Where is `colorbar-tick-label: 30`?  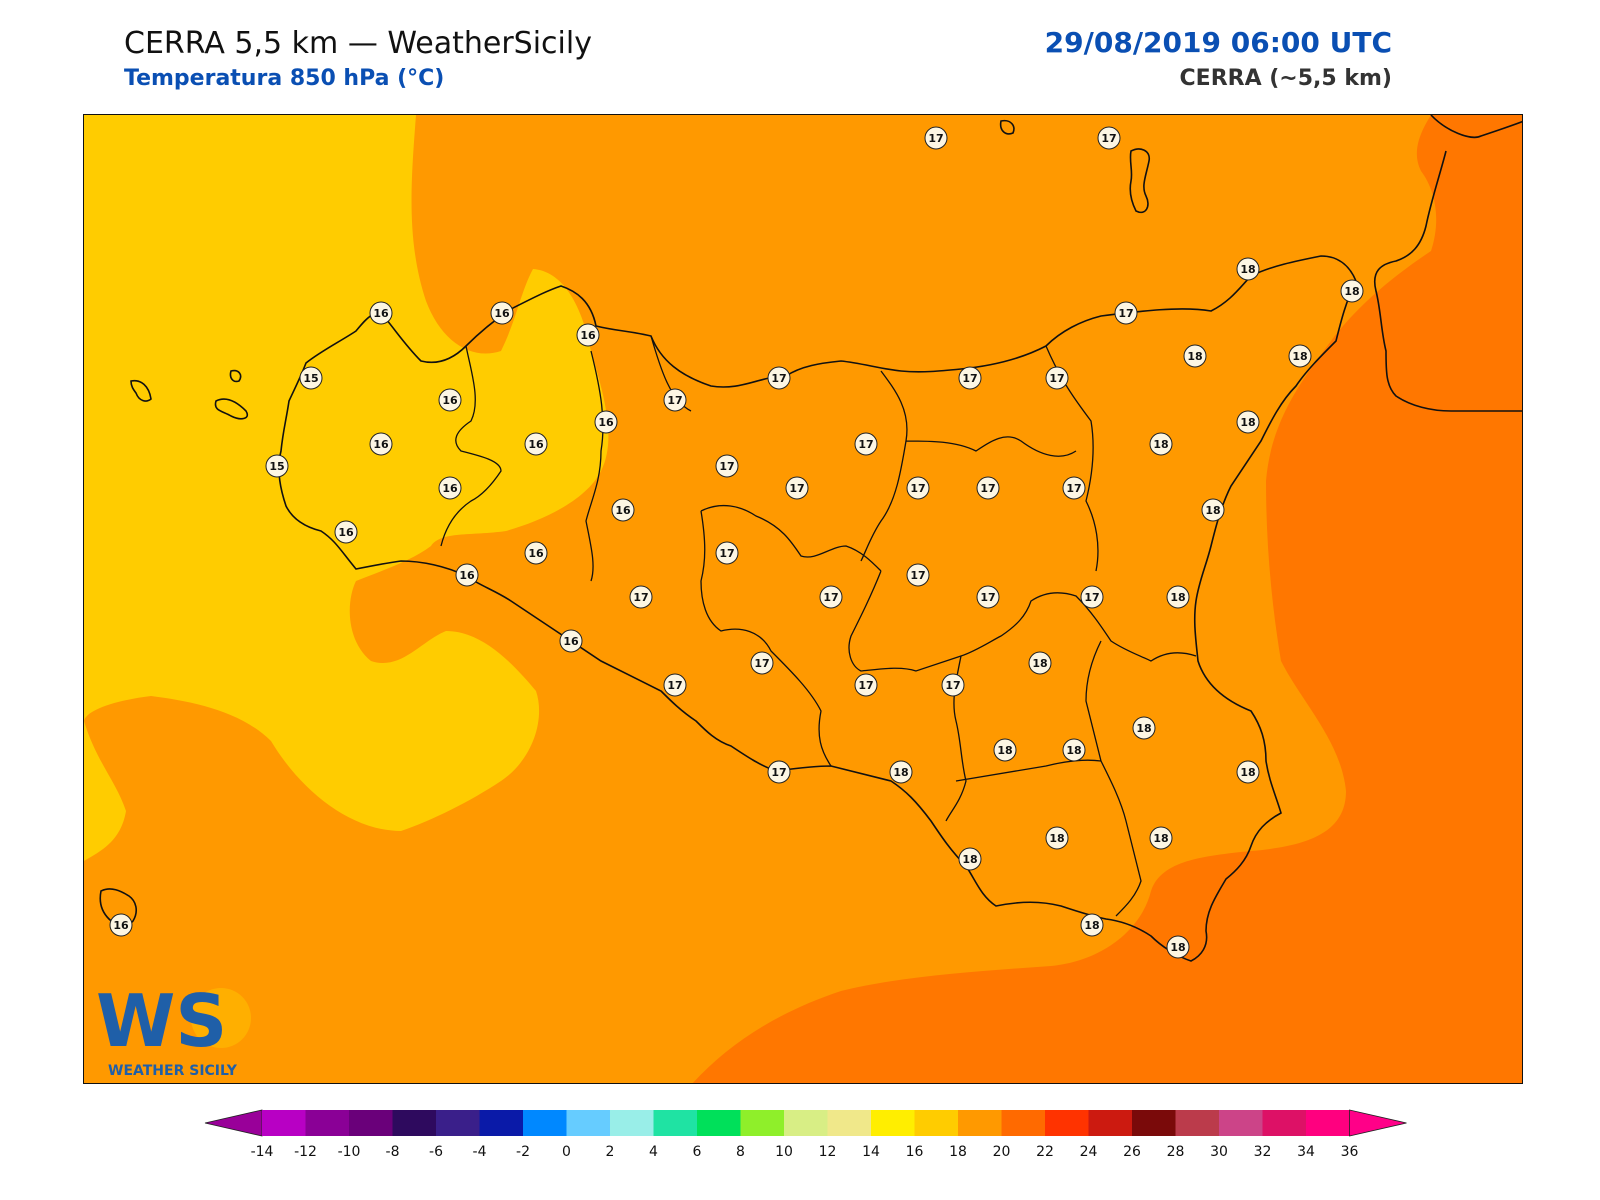
colorbar-tick-label: 30 is located at coordinates (1219, 1152).